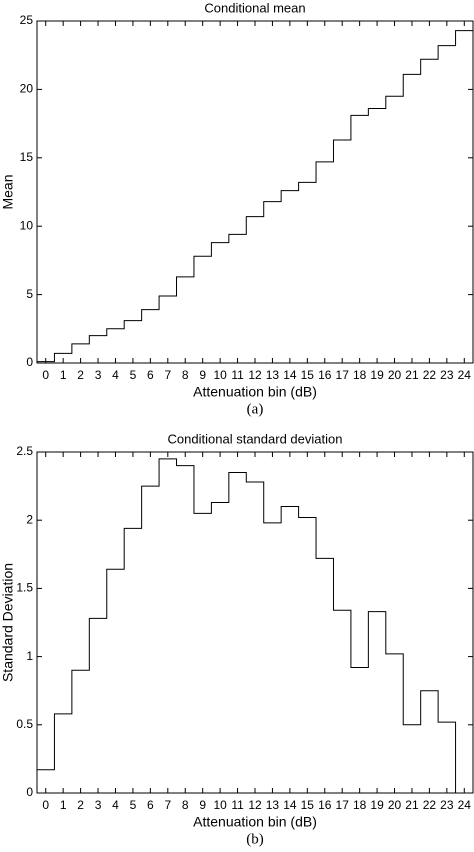  I want to click on y-tick-label: 15, so click(27, 157).